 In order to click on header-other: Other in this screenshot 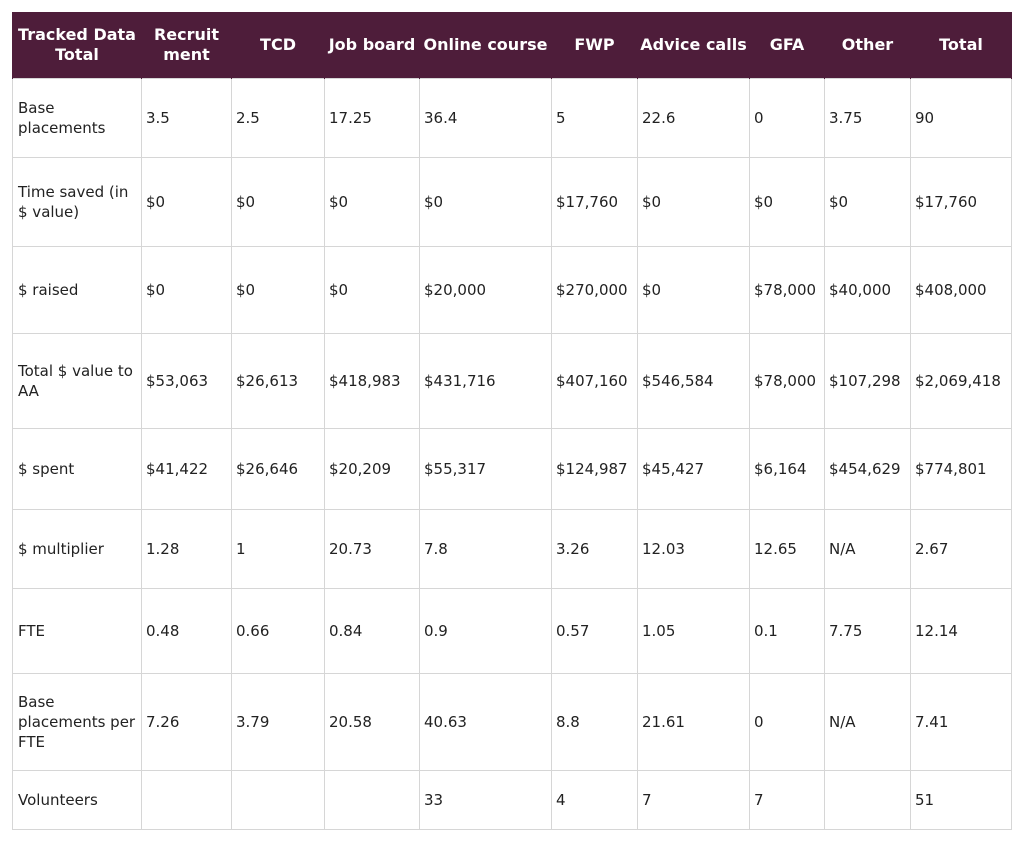, I will do `click(867, 45)`.